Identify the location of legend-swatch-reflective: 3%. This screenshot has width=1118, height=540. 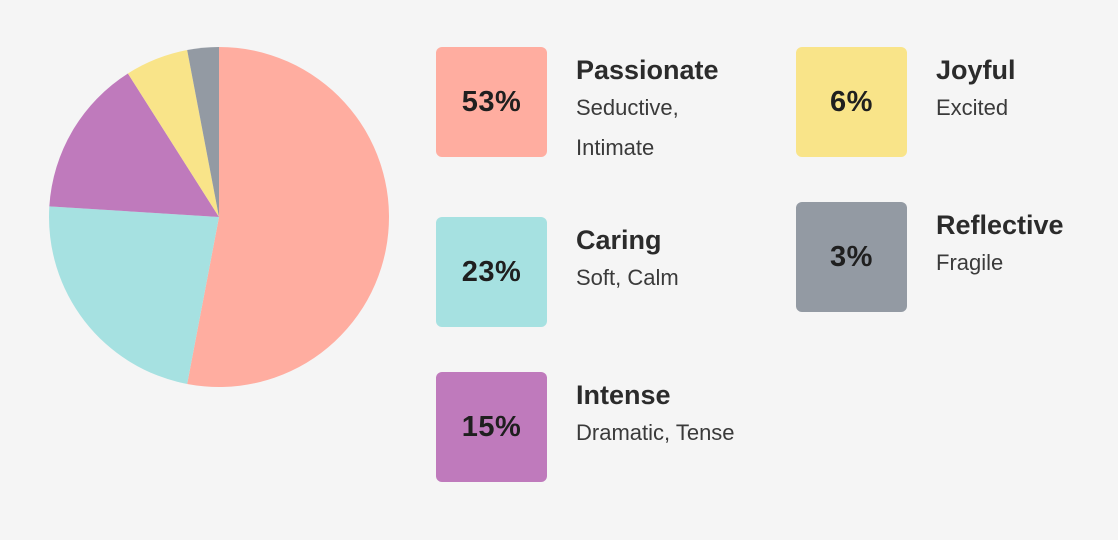
(851, 257).